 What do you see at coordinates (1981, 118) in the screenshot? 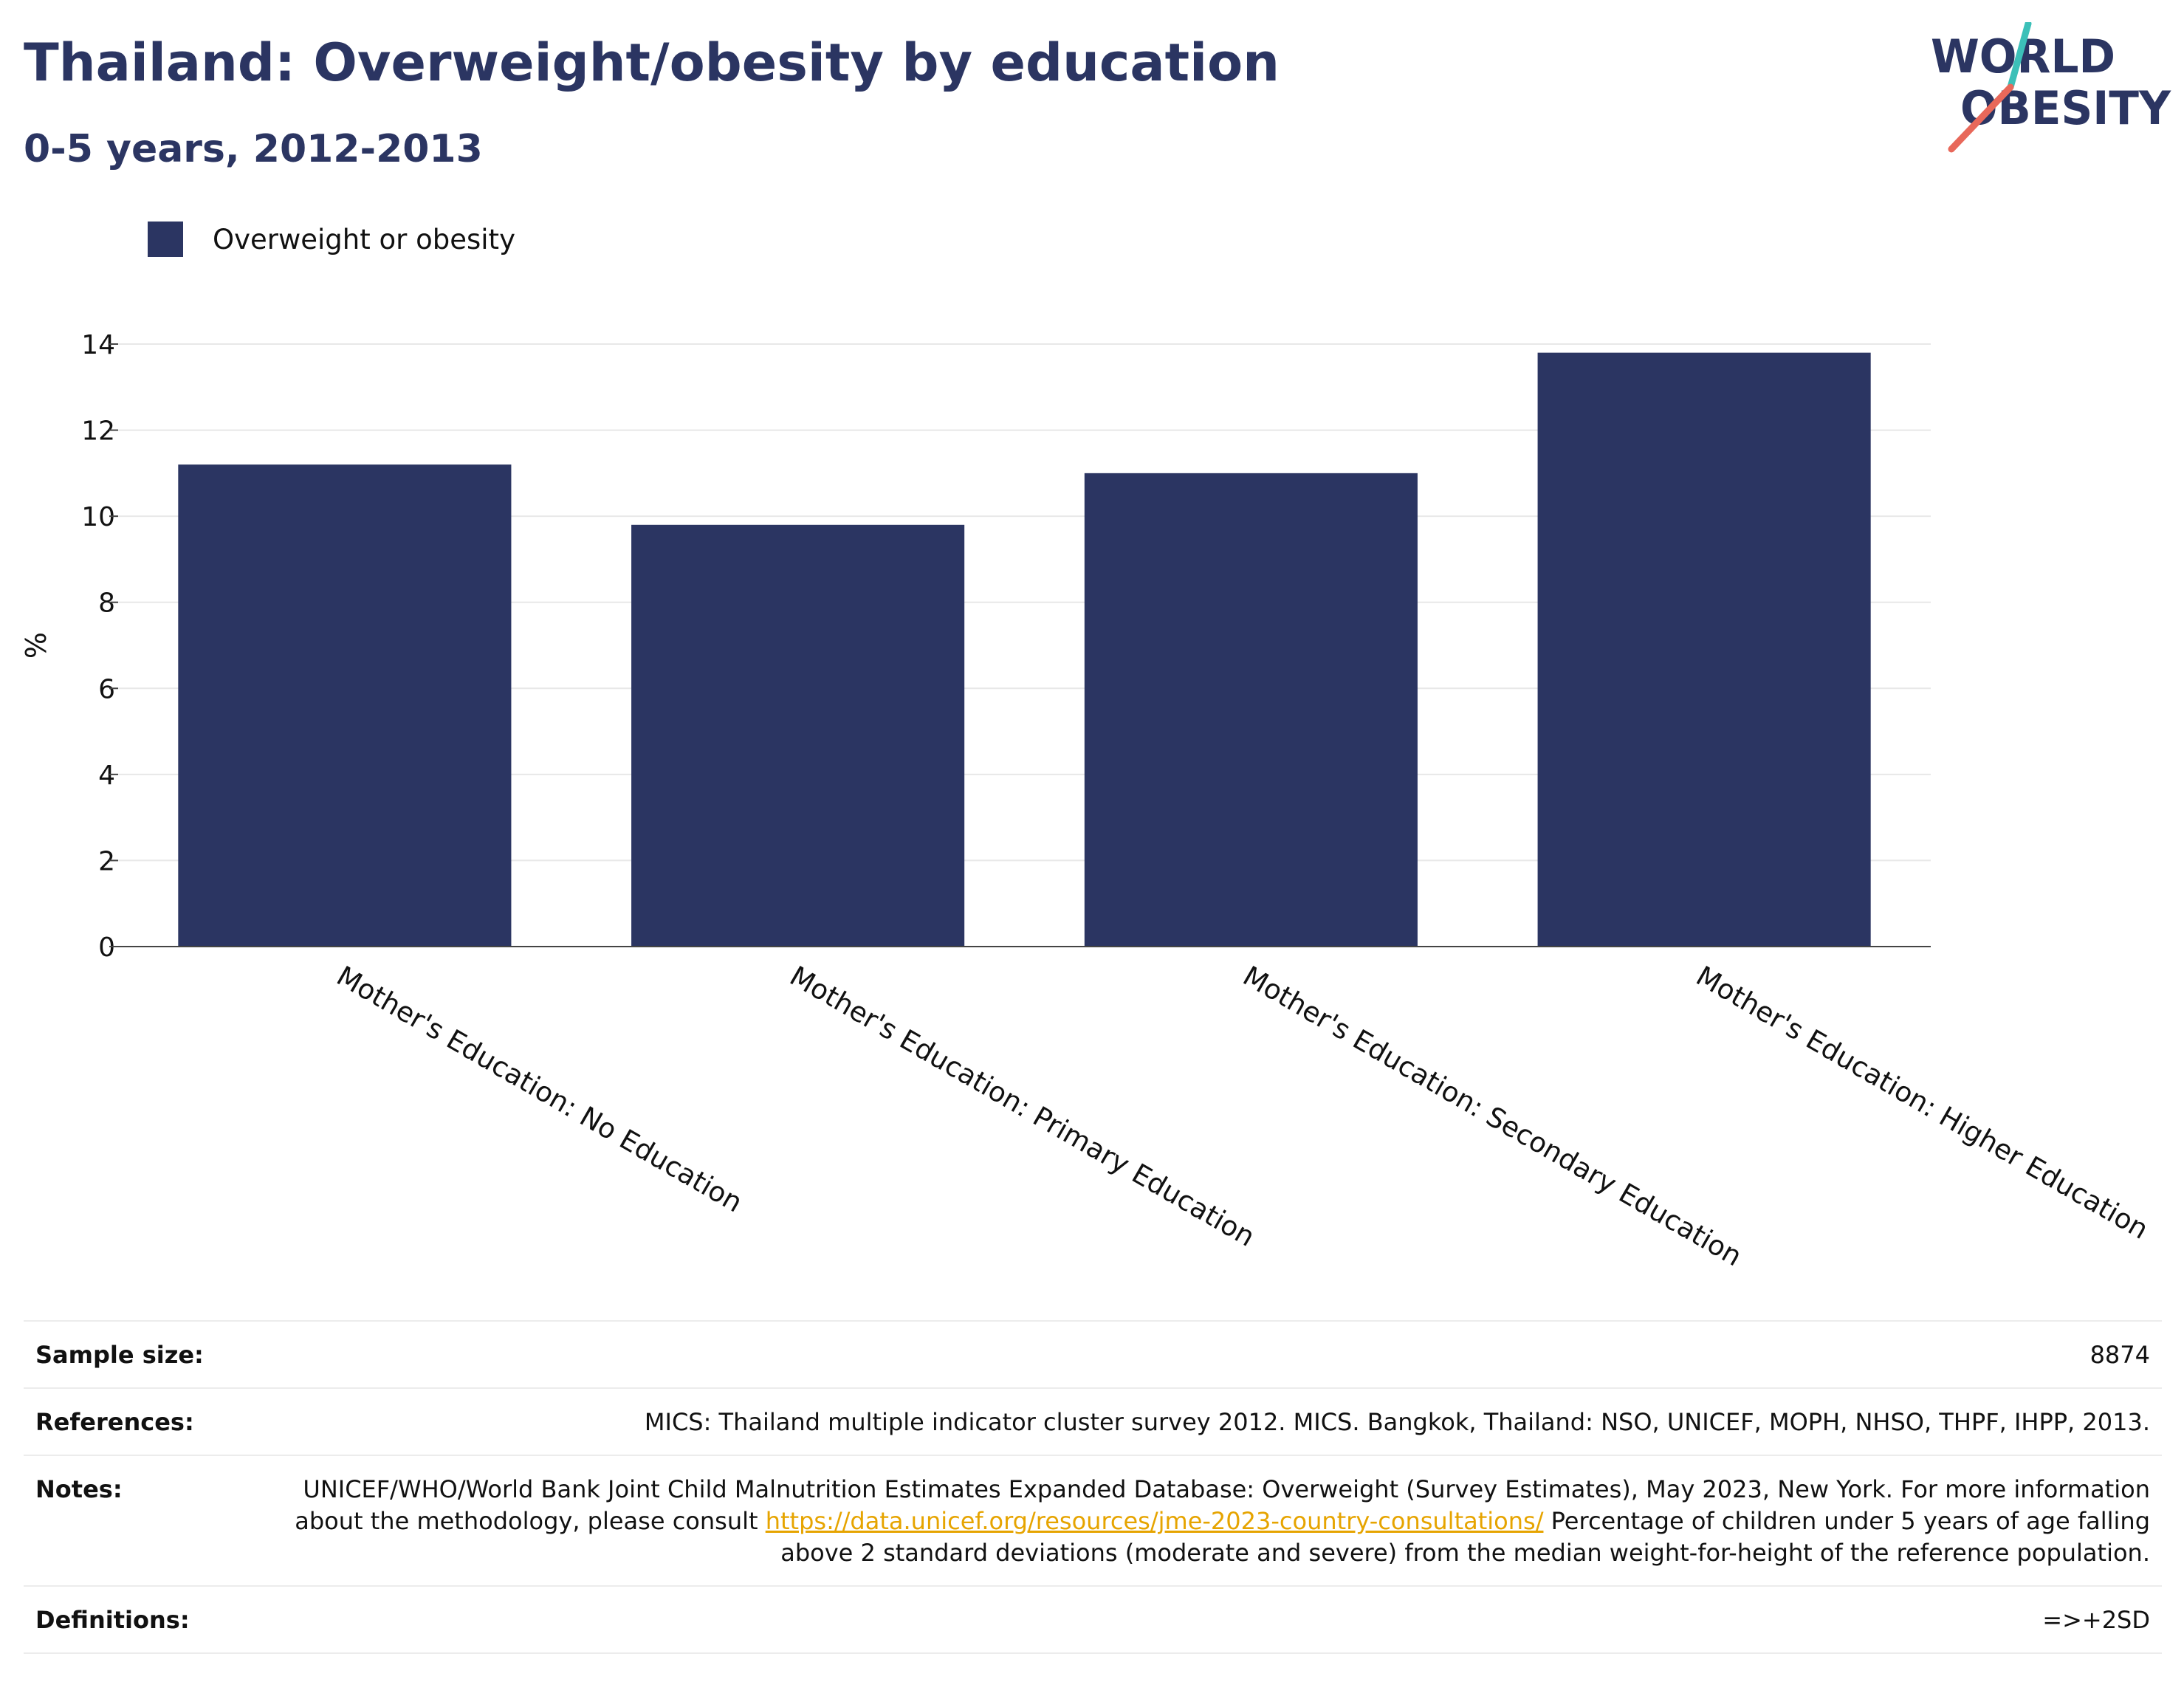
I see `logo-slash-coral` at bounding box center [1981, 118].